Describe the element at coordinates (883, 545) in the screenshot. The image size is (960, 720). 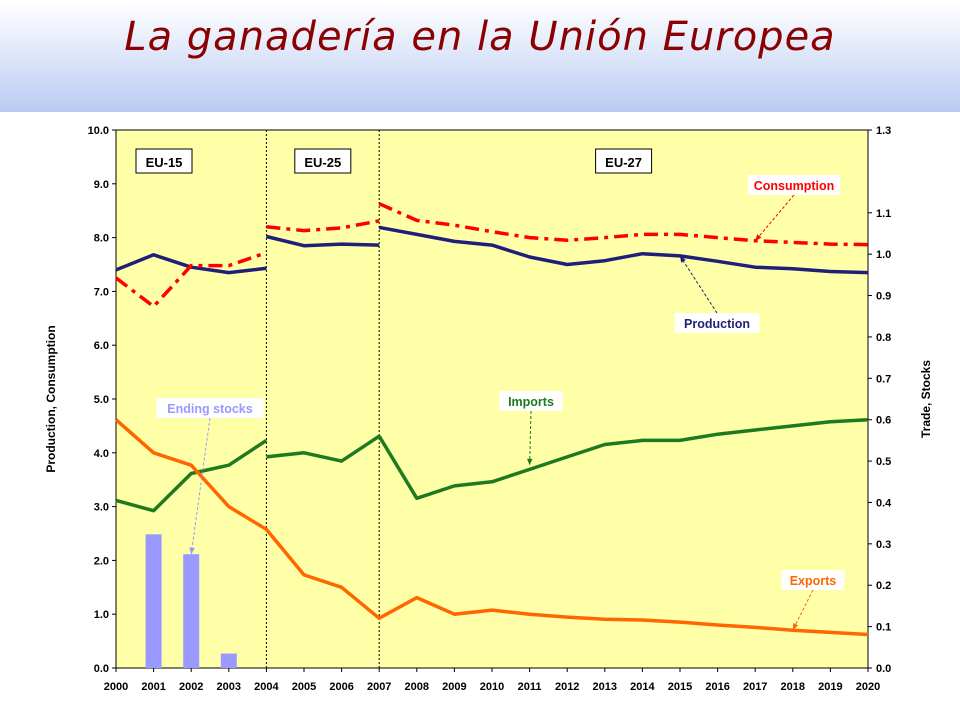
I see `right-tick-label: 0.3` at that location.